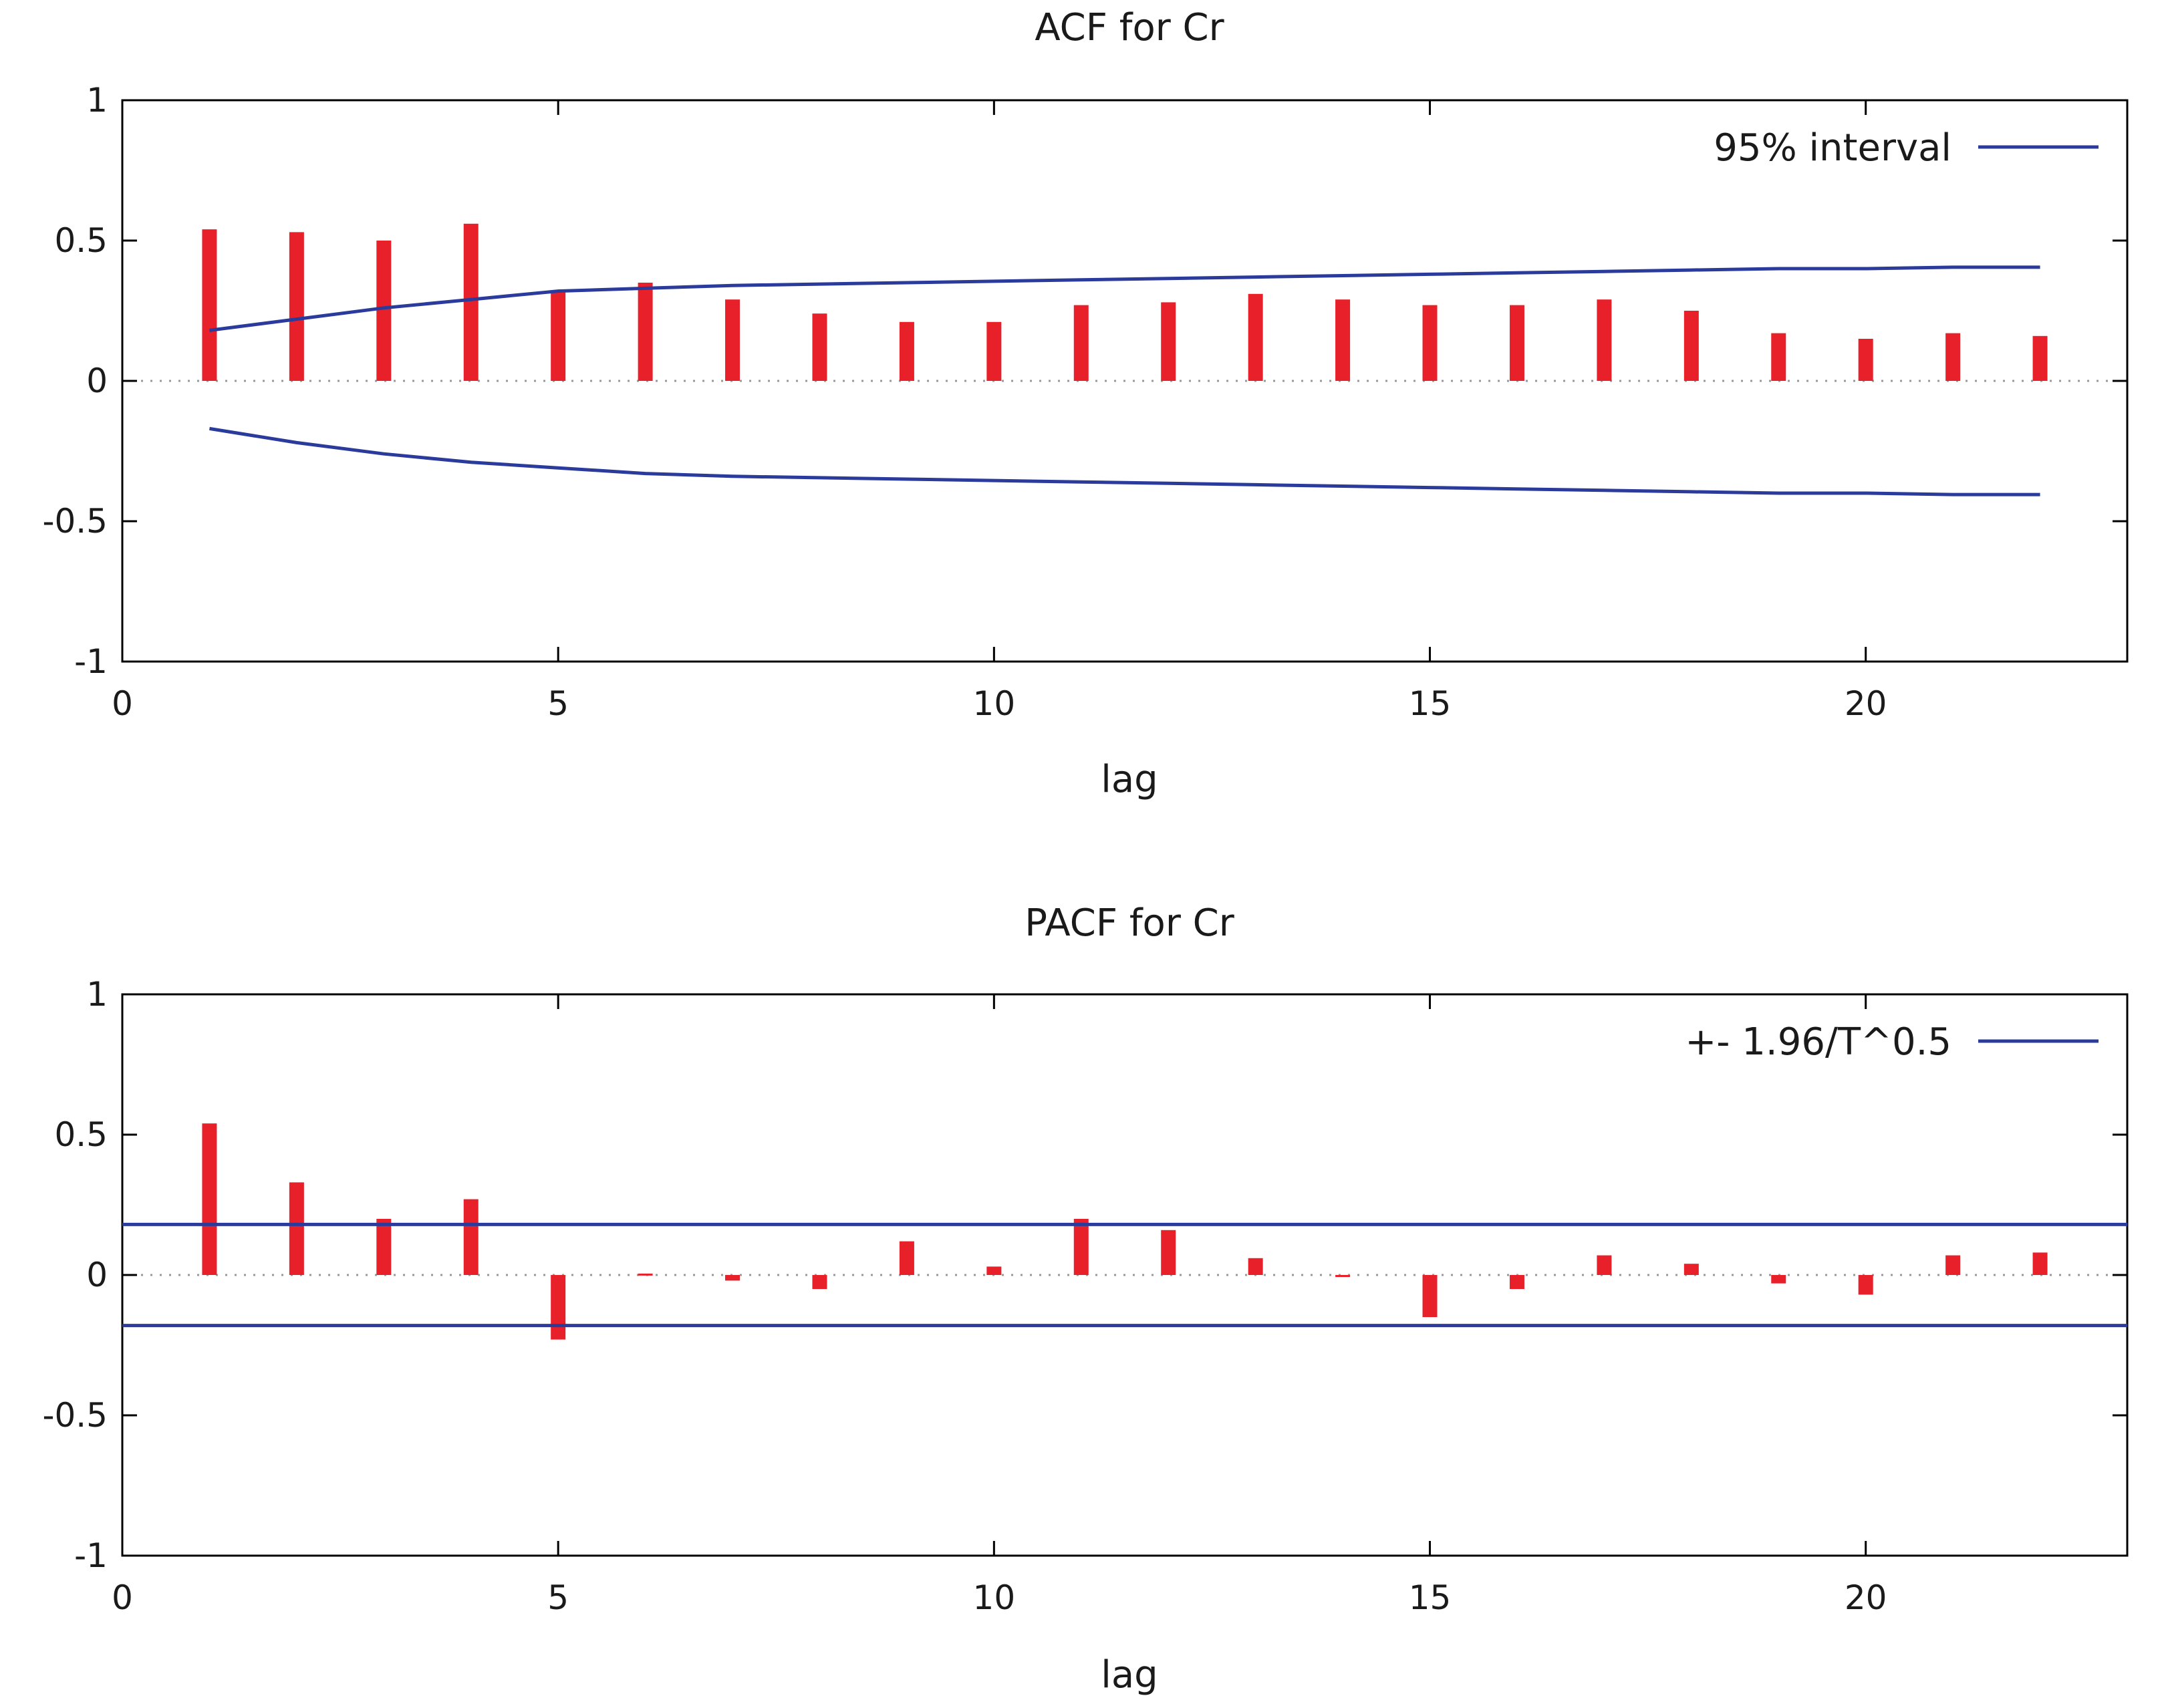 The height and width of the screenshot is (1708, 2162). Describe the element at coordinates (1866, 1598) in the screenshot. I see `pacf-x-tick-label: 20` at that location.